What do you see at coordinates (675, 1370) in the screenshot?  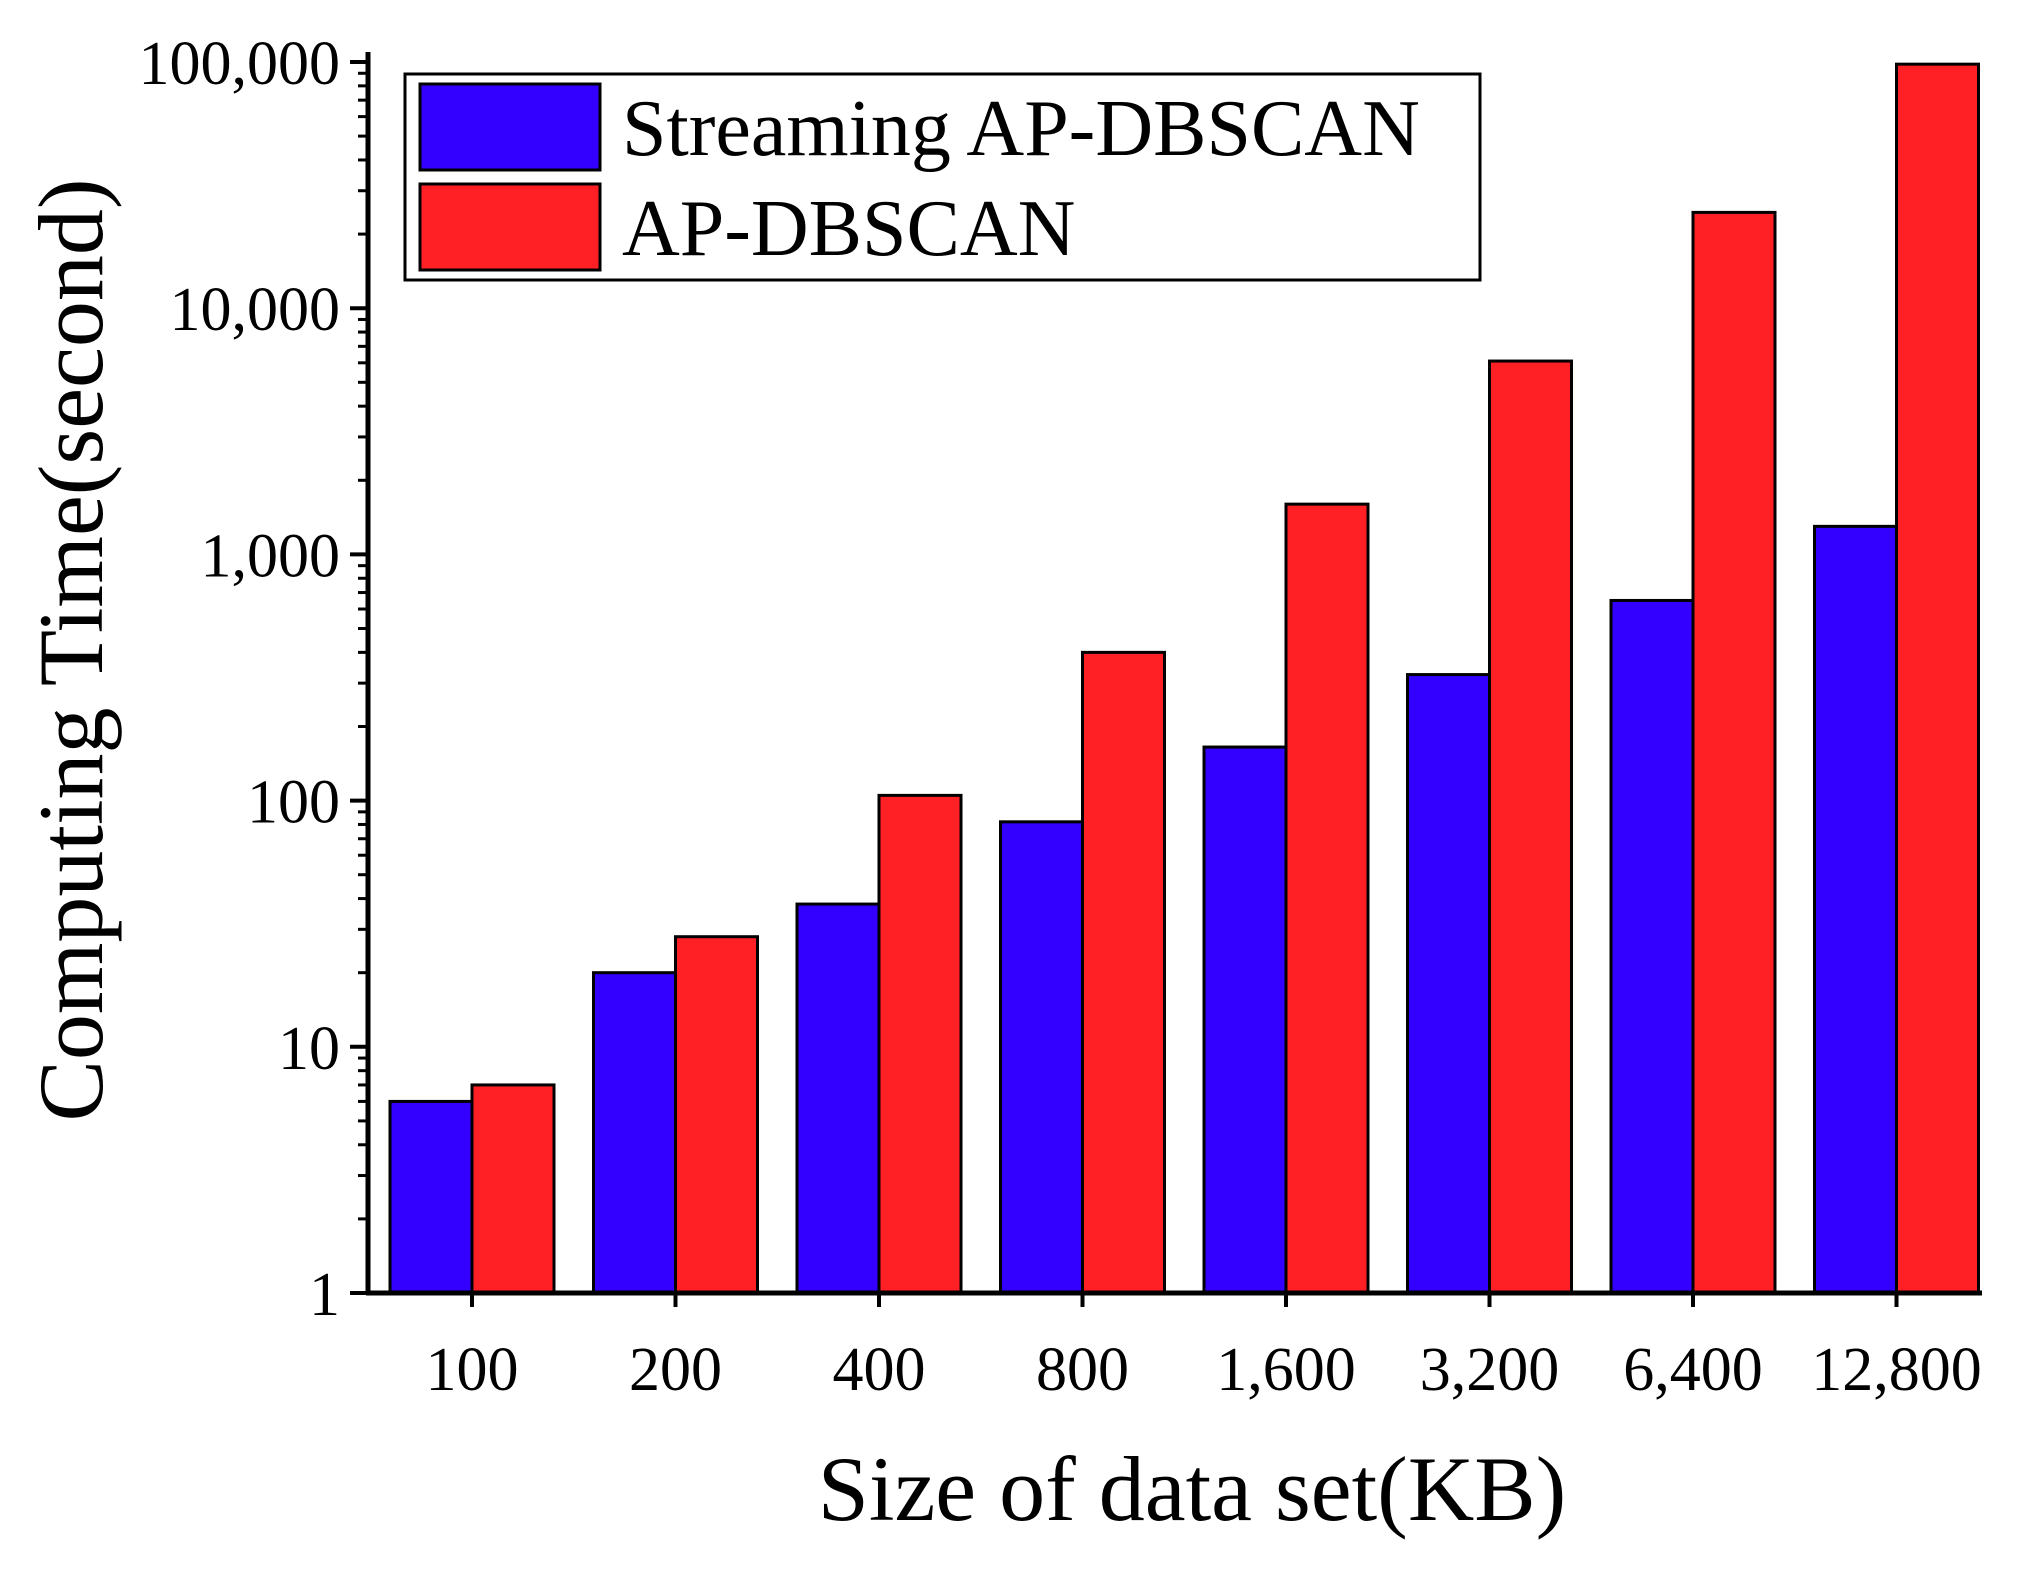 I see `x-tick-label: 200` at bounding box center [675, 1370].